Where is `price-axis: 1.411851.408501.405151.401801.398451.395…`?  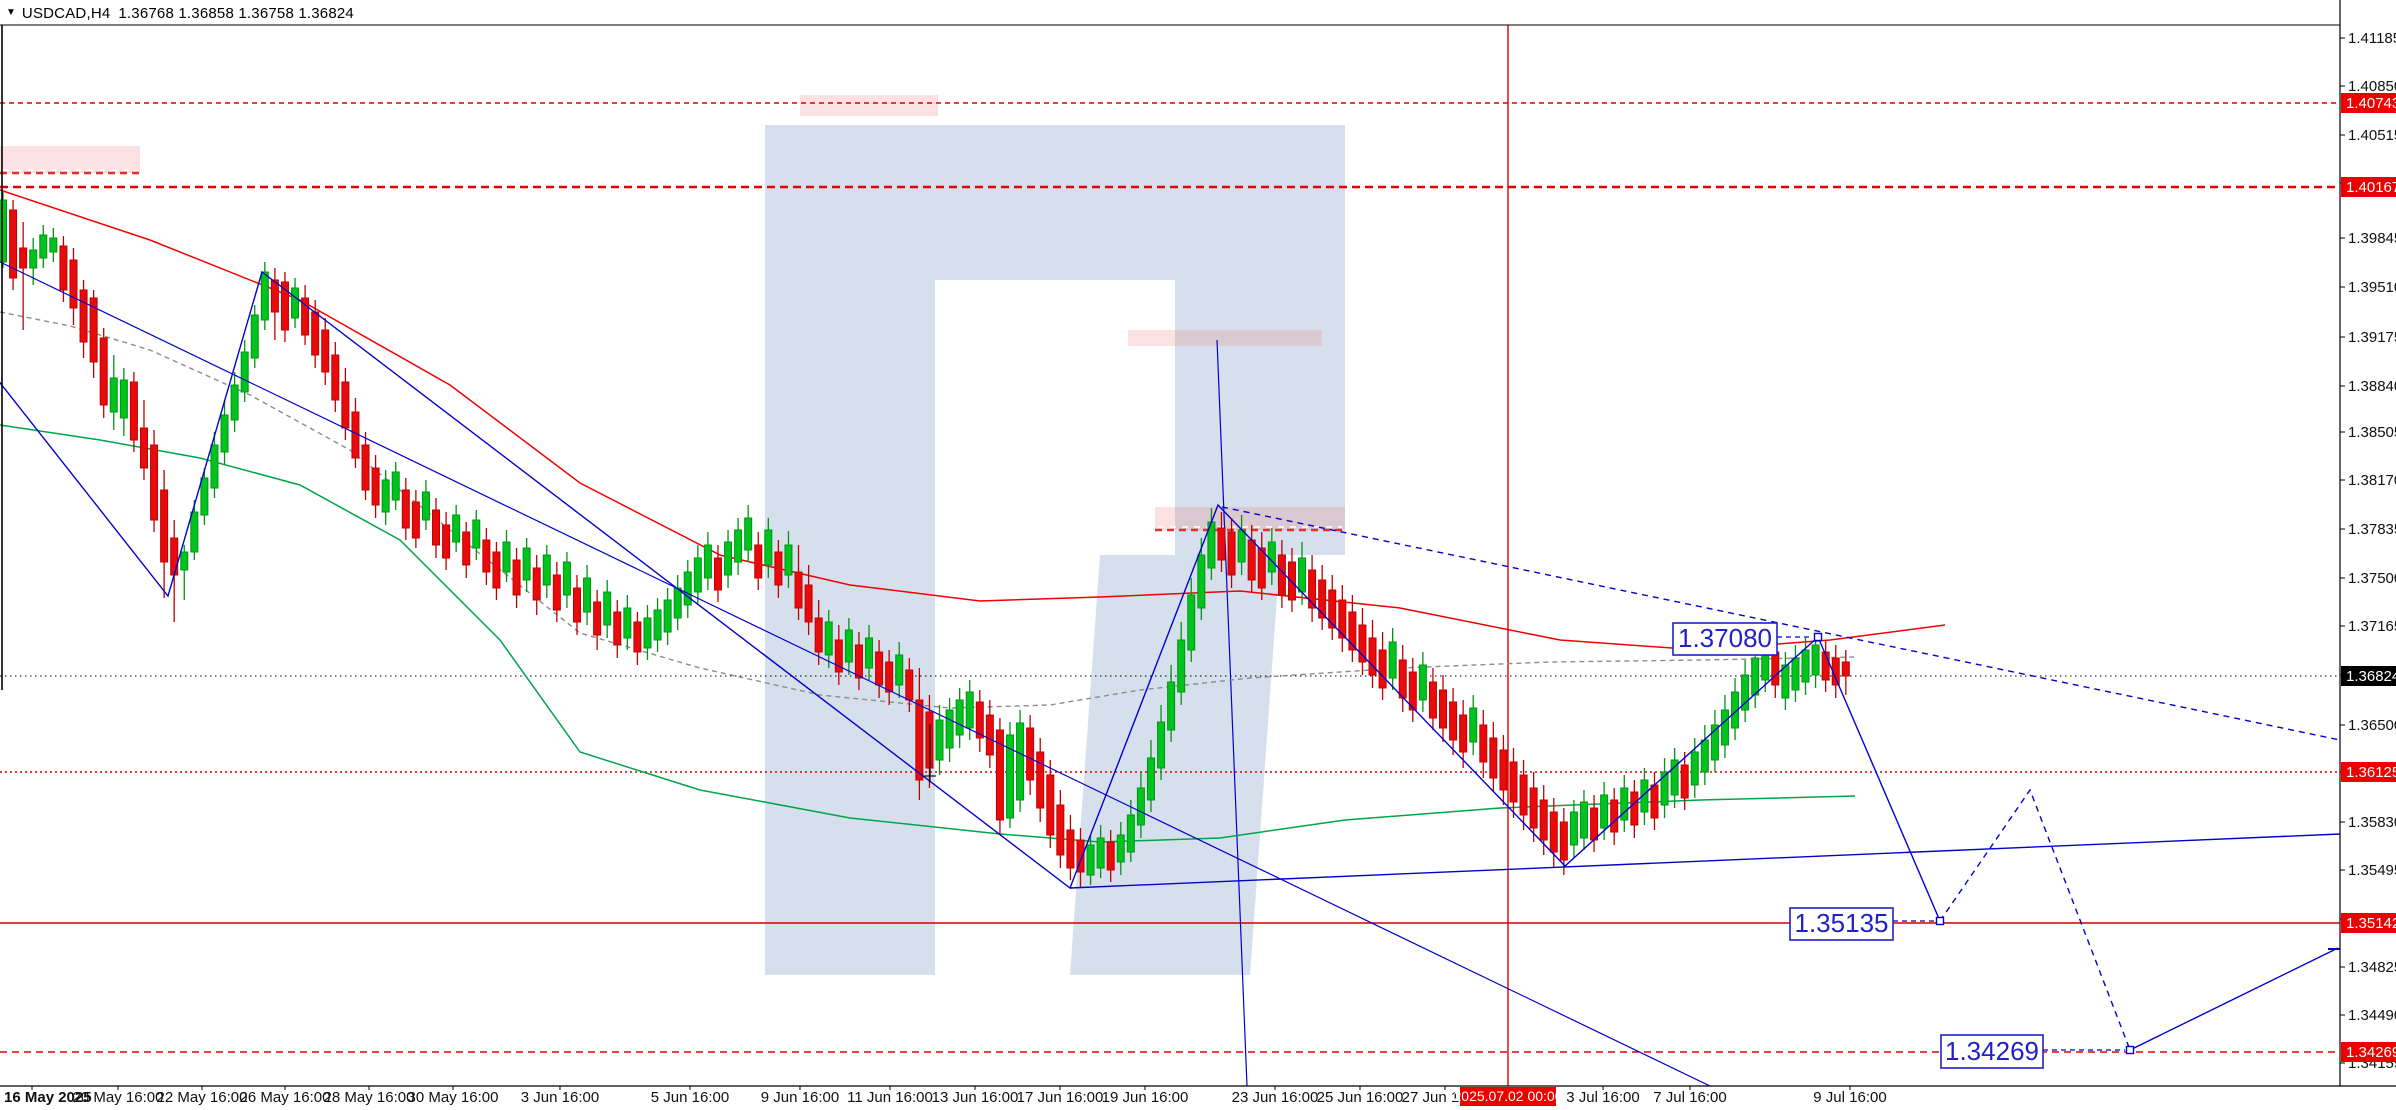
price-axis: 1.411851.408501.405151.401801.398451.395… is located at coordinates (2367, 543).